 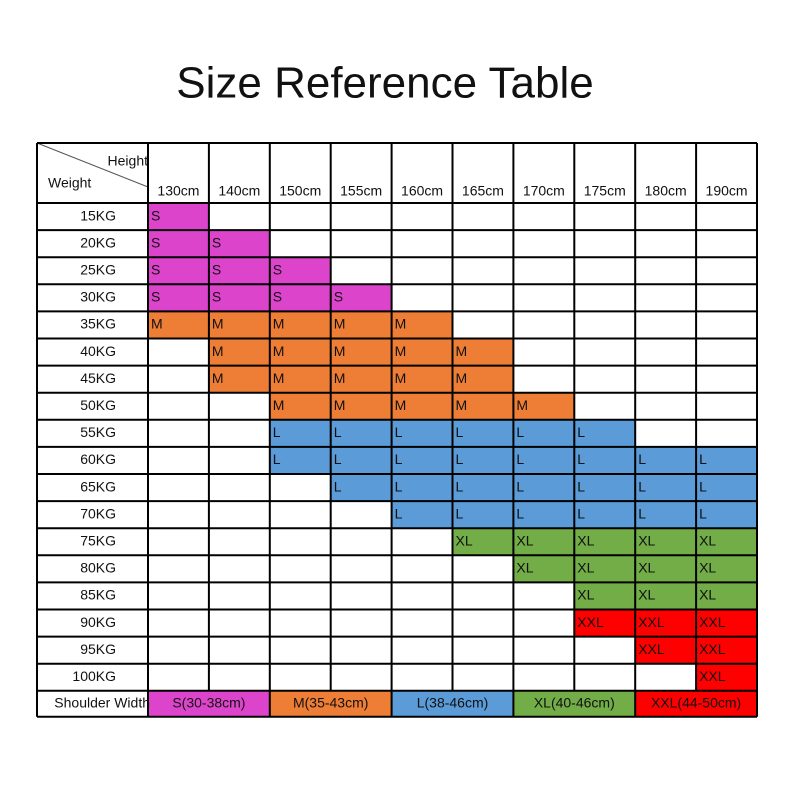 What do you see at coordinates (574, 703) in the screenshot?
I see `legend-label: XL(40-46cm)` at bounding box center [574, 703].